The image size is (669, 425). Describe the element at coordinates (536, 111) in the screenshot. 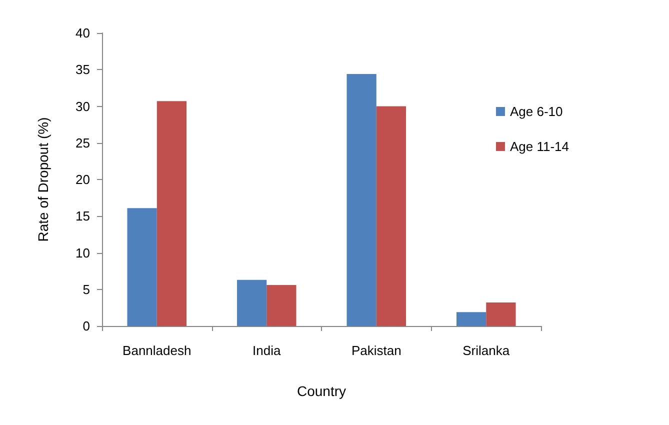

I see `legend-label: Age 6-10` at that location.